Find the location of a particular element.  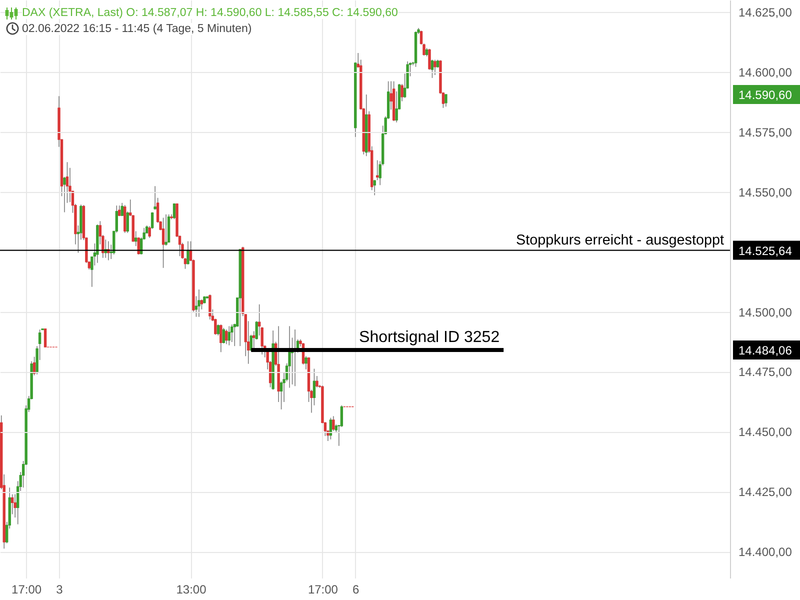

series-label: Shortsignal ID 3252 is located at coordinates (429, 337).